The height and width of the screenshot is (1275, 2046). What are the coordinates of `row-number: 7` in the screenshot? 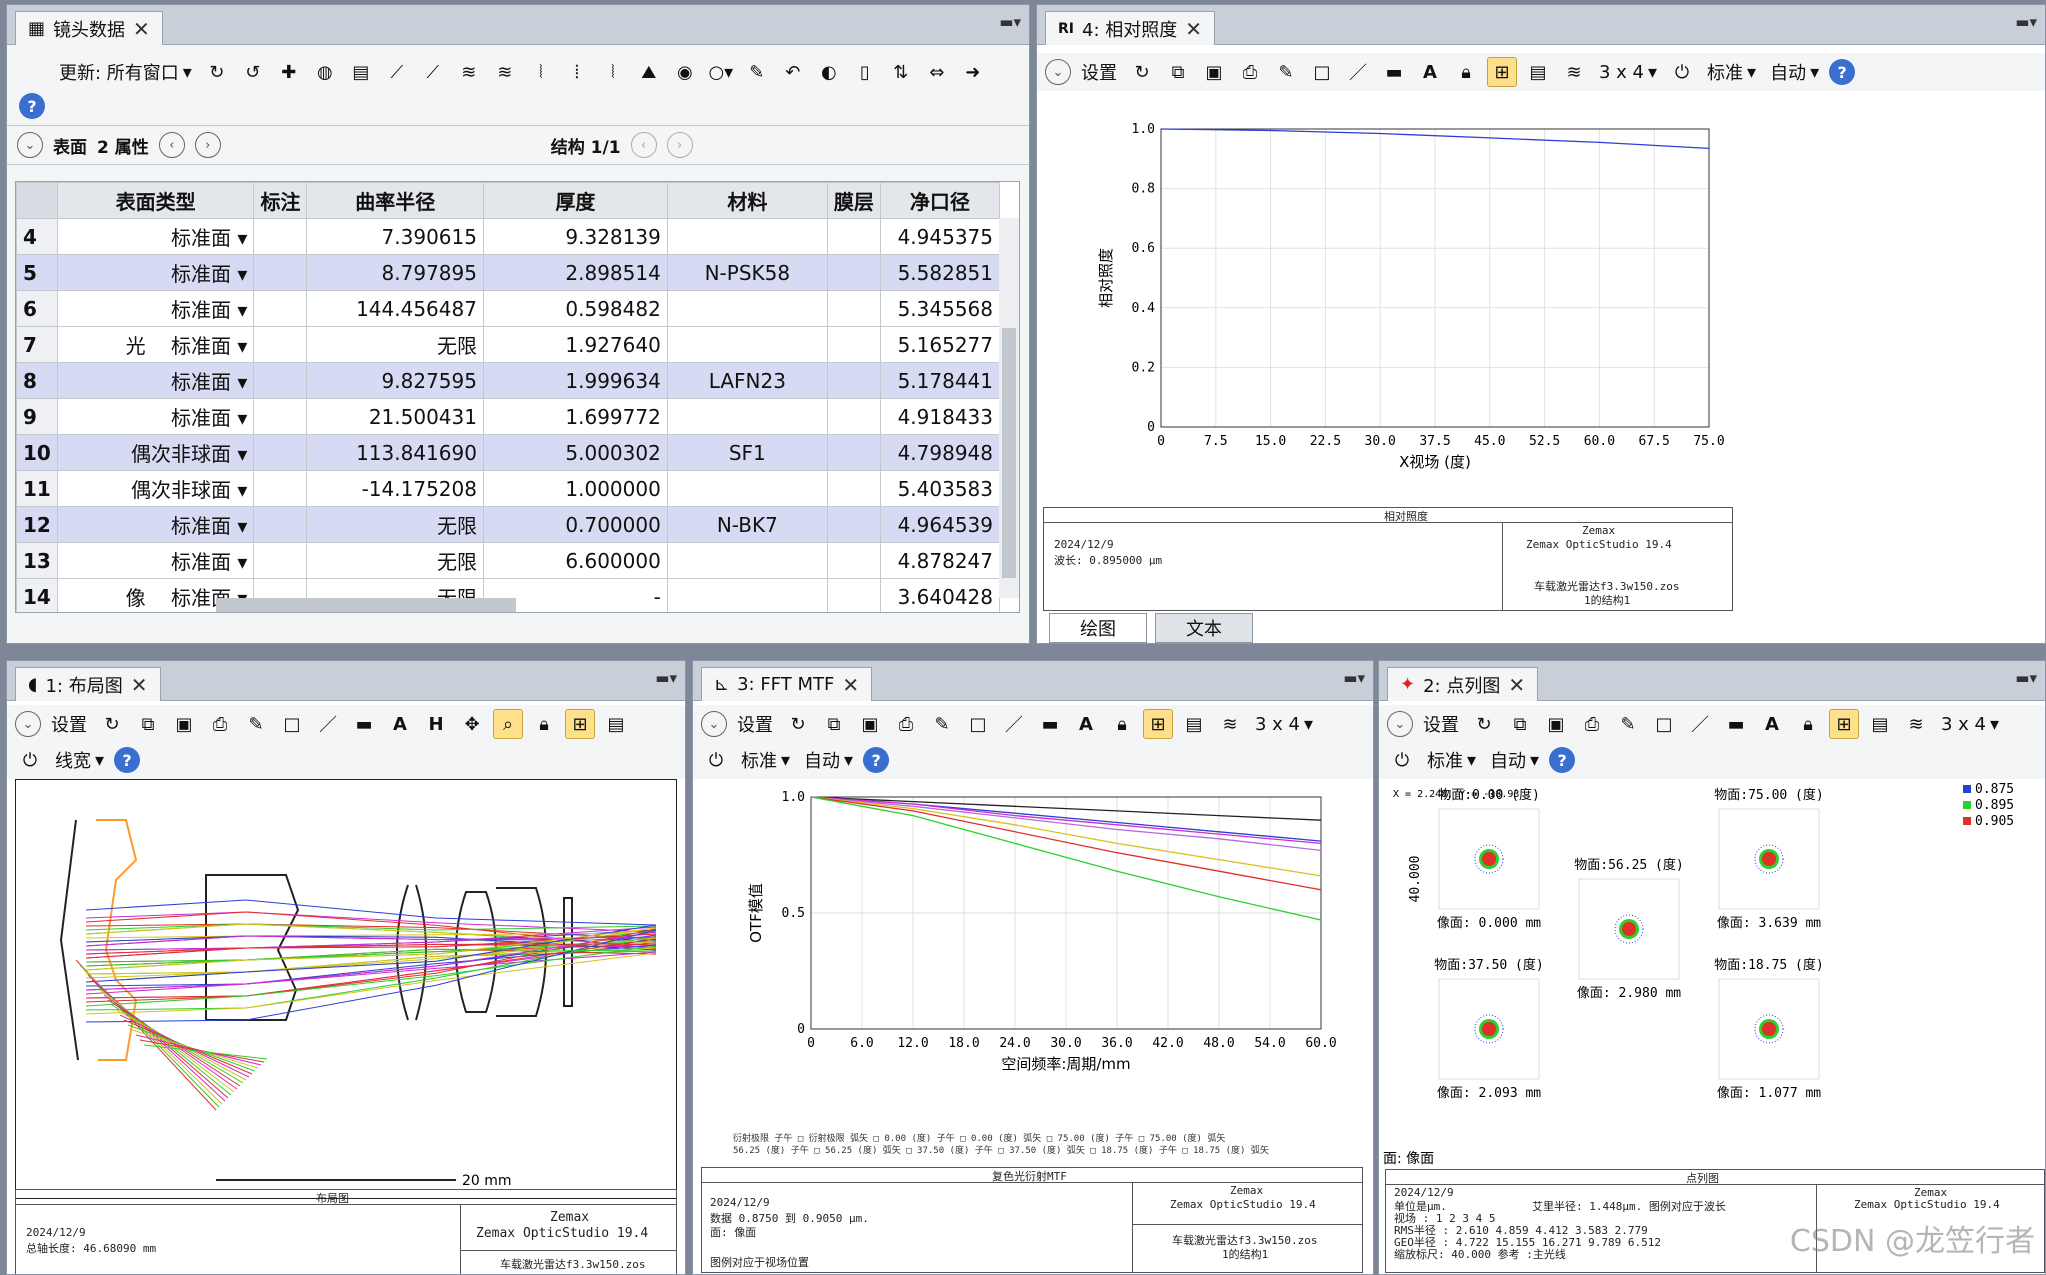 It's located at (37, 344).